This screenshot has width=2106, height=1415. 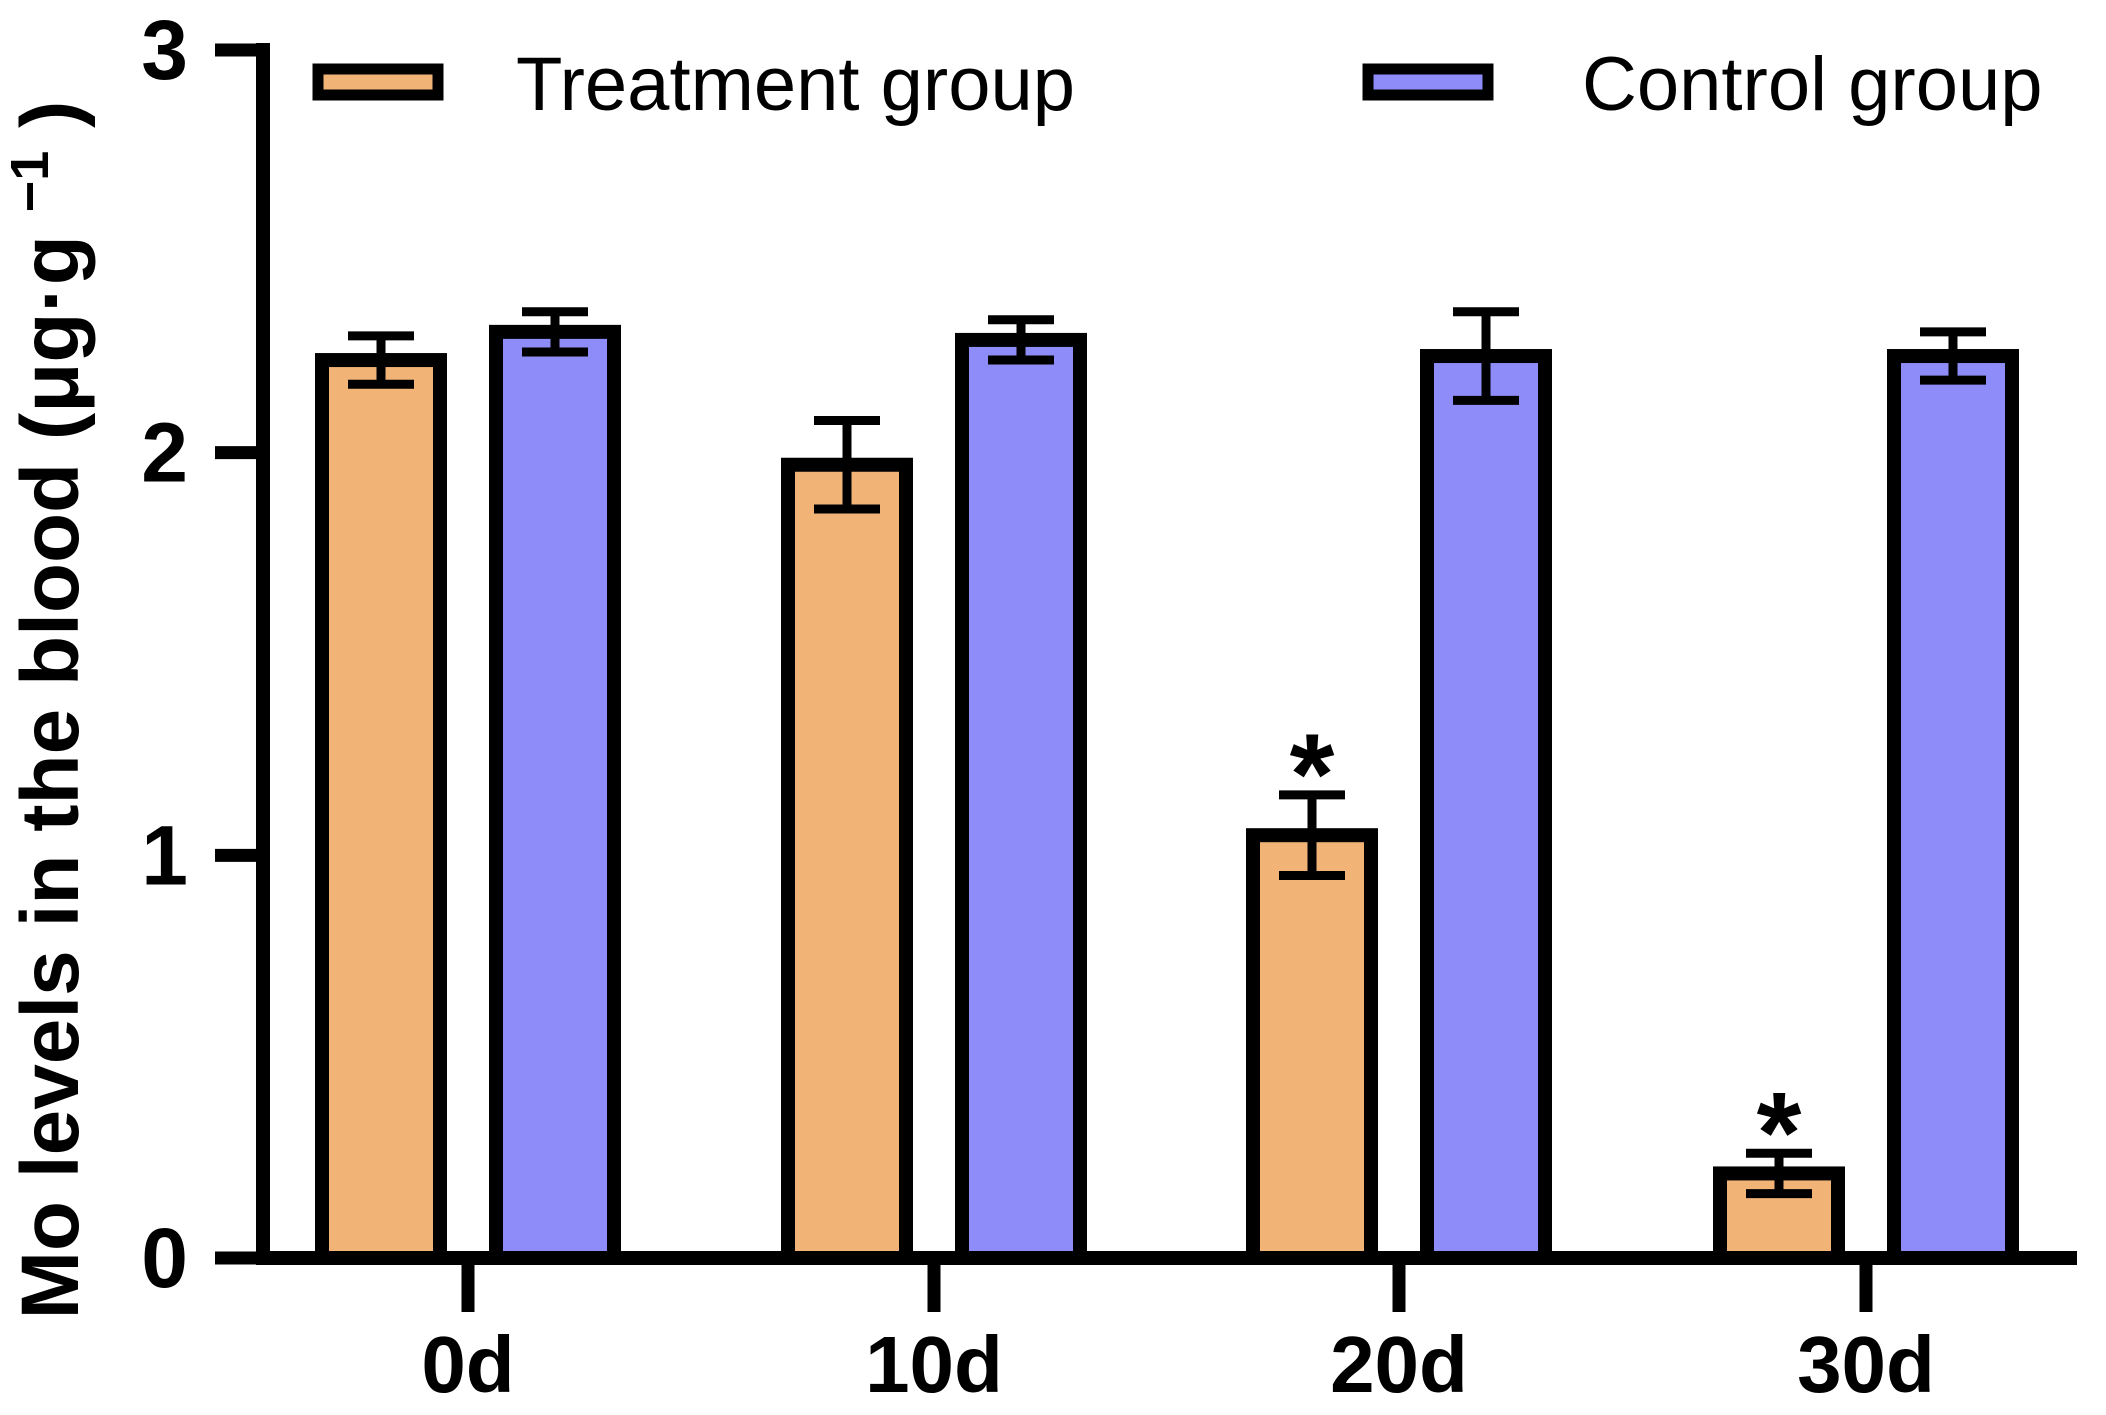 I want to click on legend: Treatment group Control group, so click(x=1177, y=84).